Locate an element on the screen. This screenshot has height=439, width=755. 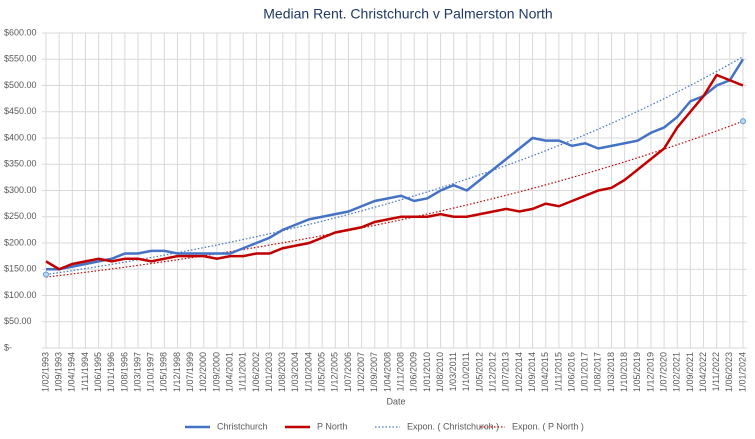
x-tick-label: 1/01/2003 is located at coordinates (269, 372).